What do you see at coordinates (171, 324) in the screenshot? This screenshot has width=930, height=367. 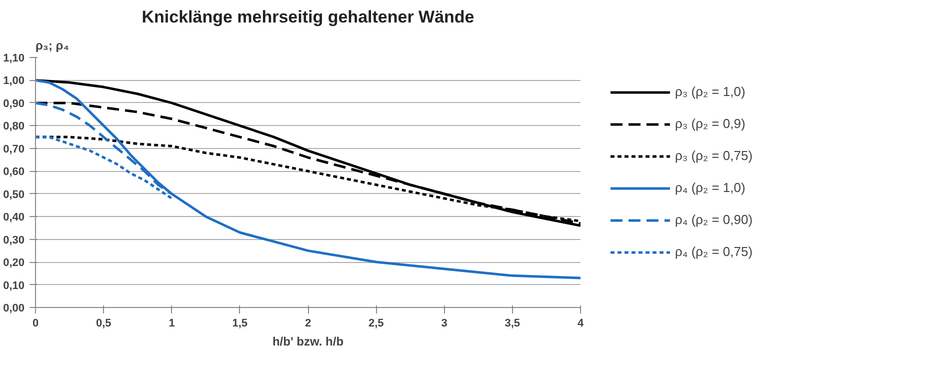 I see `x-tick-label: 1` at bounding box center [171, 324].